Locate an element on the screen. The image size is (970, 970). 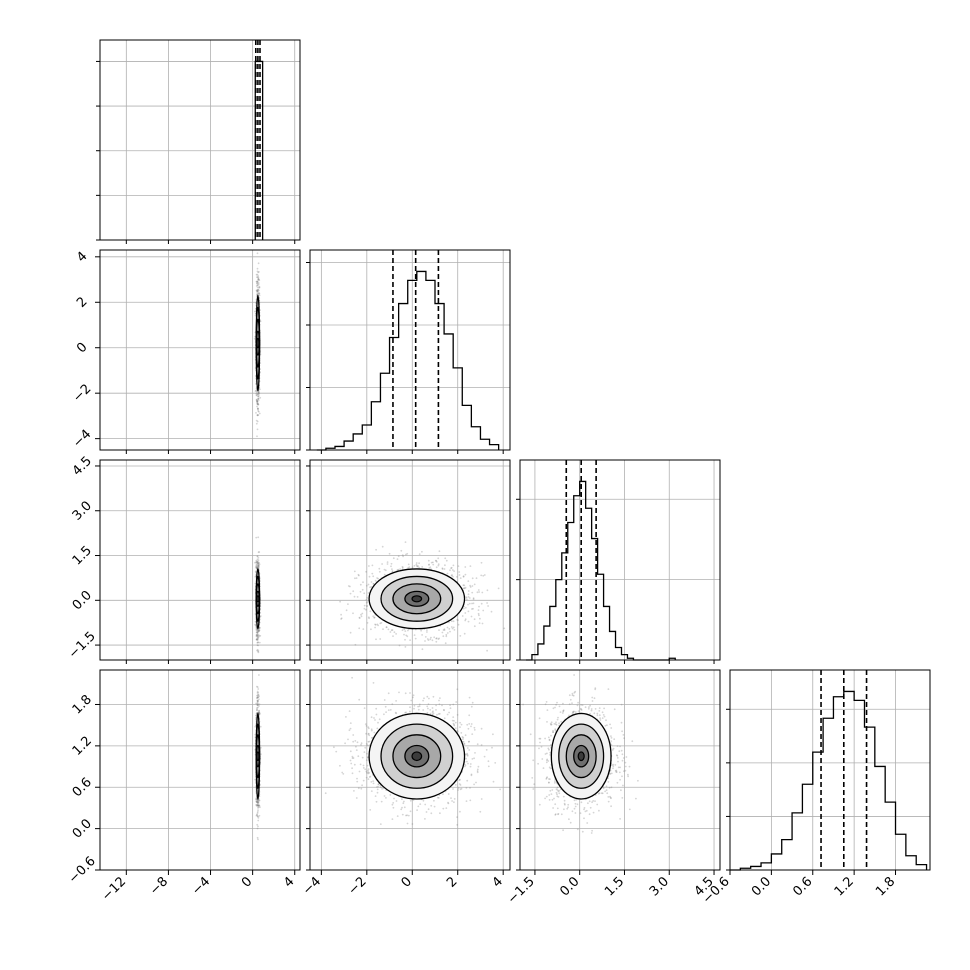
panel-frame is located at coordinates (200, 140).